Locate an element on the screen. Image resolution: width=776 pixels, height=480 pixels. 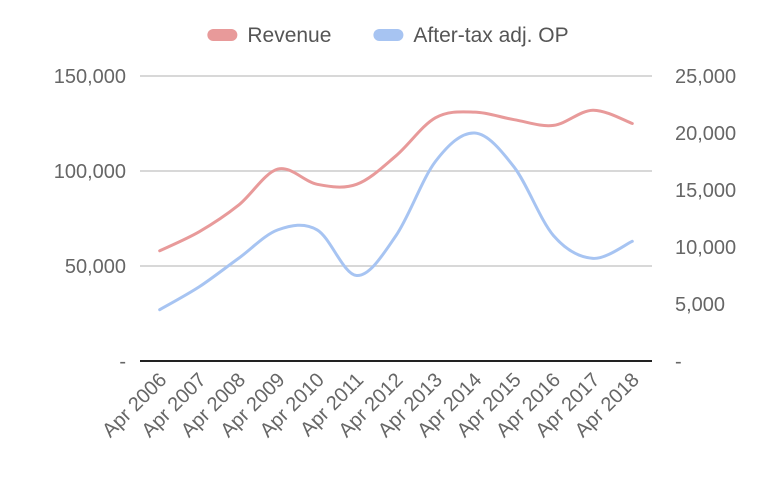
right-y-tick-label: 25,000 is located at coordinates (705, 77).